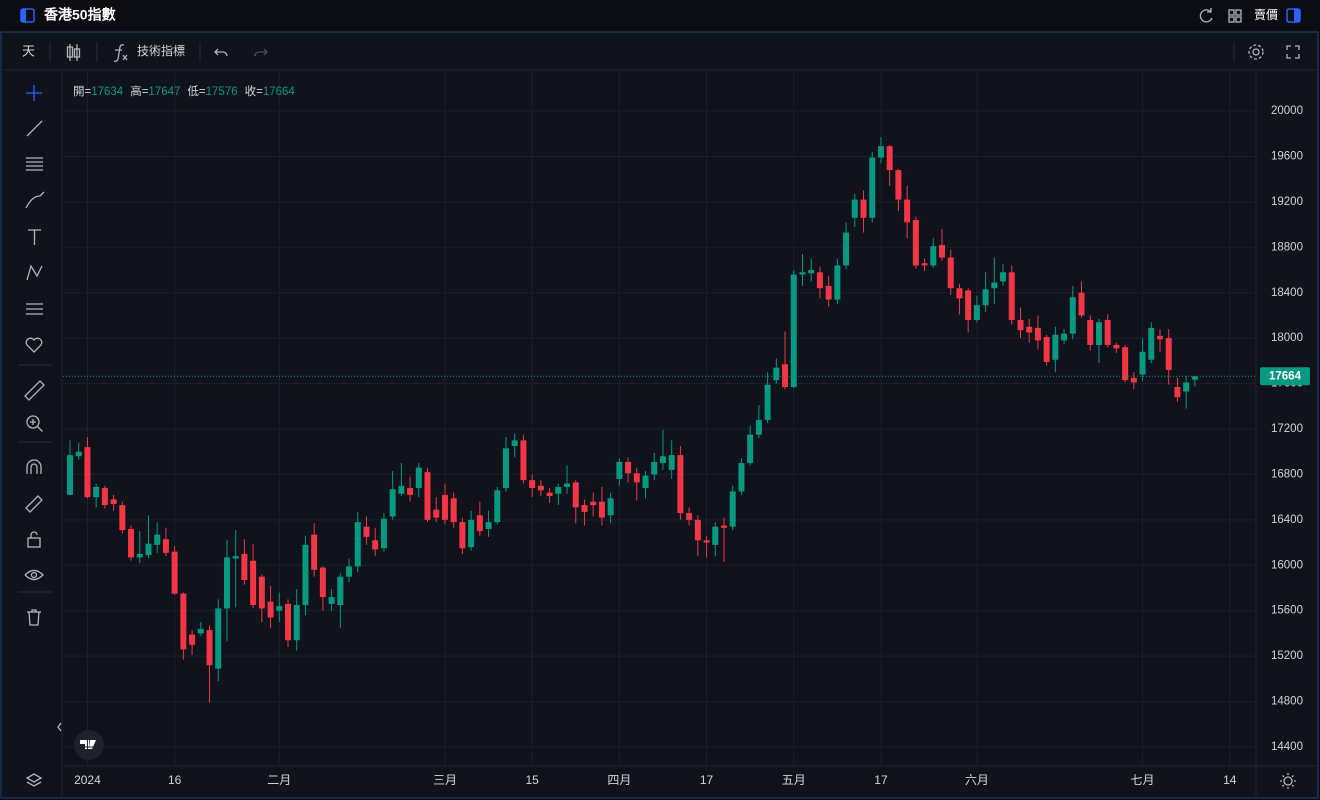 The width and height of the screenshot is (1320, 800). I want to click on x-tick-label: 五月, so click(794, 780).